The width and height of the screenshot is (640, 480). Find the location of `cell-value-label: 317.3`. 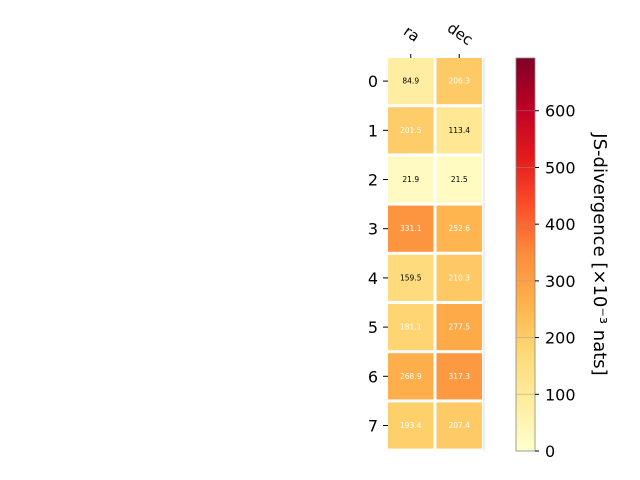

cell-value-label: 317.3 is located at coordinates (460, 376).